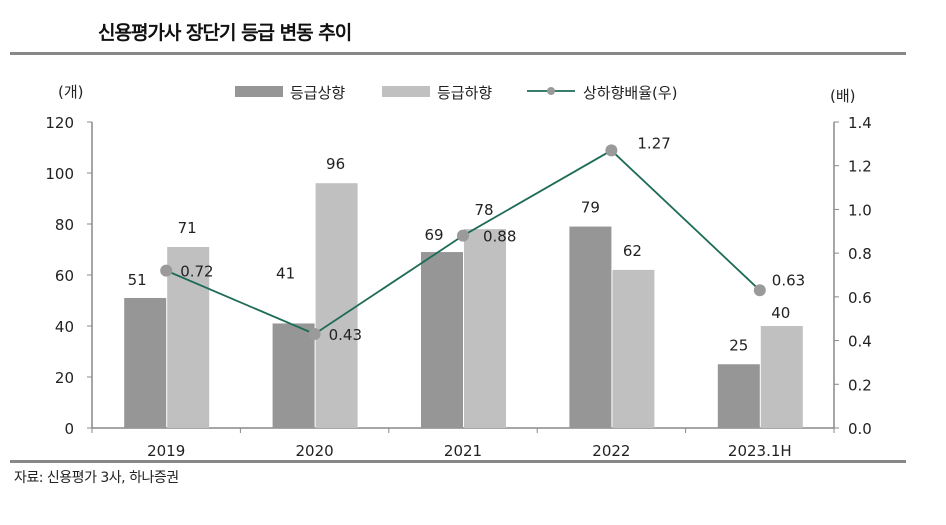 Image resolution: width=946 pixels, height=525 pixels. I want to click on right-tick-label: 0.2, so click(860, 385).